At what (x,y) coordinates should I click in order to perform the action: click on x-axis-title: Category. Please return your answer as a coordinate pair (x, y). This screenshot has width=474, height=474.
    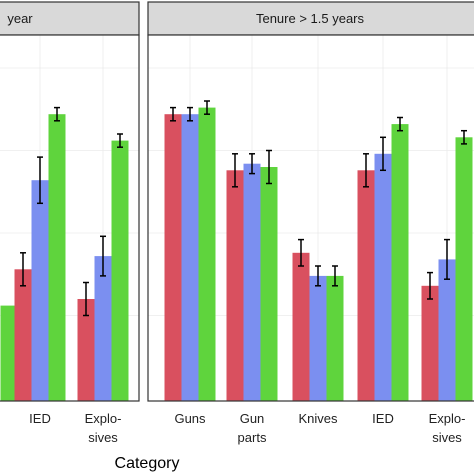
    Looking at the image, I should click on (147, 463).